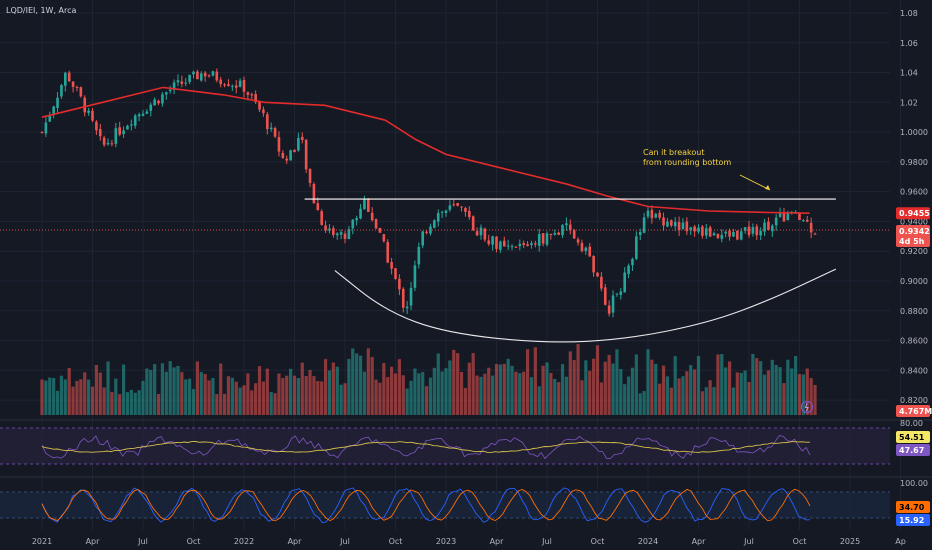  I want to click on countdown-tag: 4d 5h, so click(912, 241).